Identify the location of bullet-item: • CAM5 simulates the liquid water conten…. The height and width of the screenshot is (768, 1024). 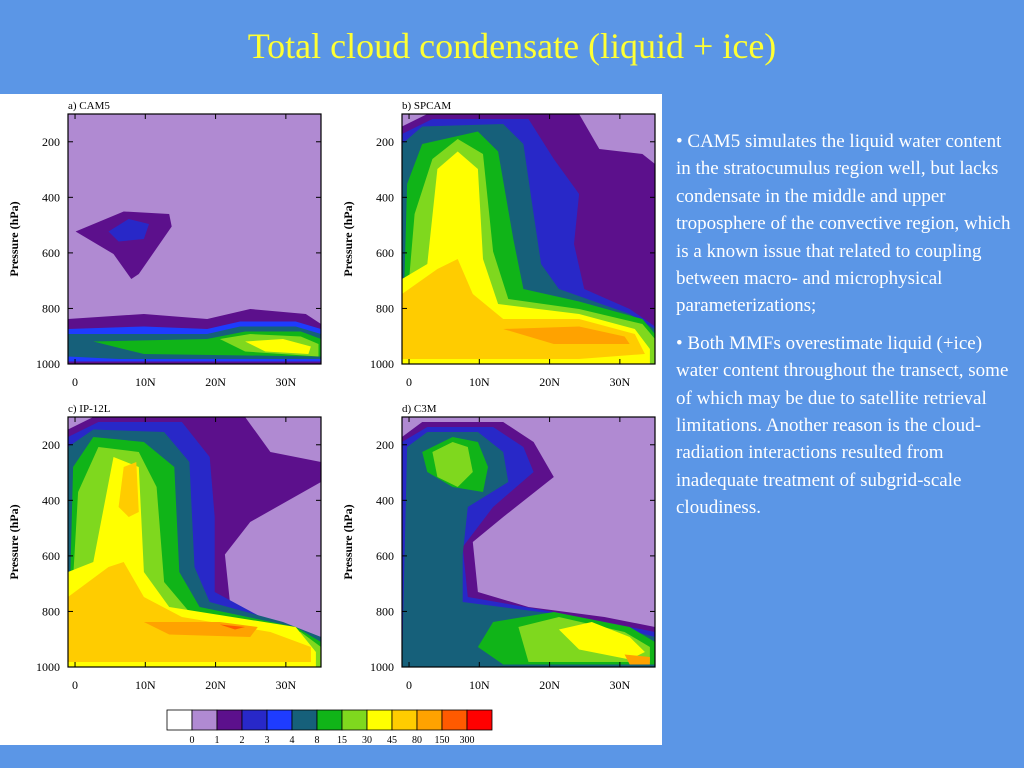
(846, 224).